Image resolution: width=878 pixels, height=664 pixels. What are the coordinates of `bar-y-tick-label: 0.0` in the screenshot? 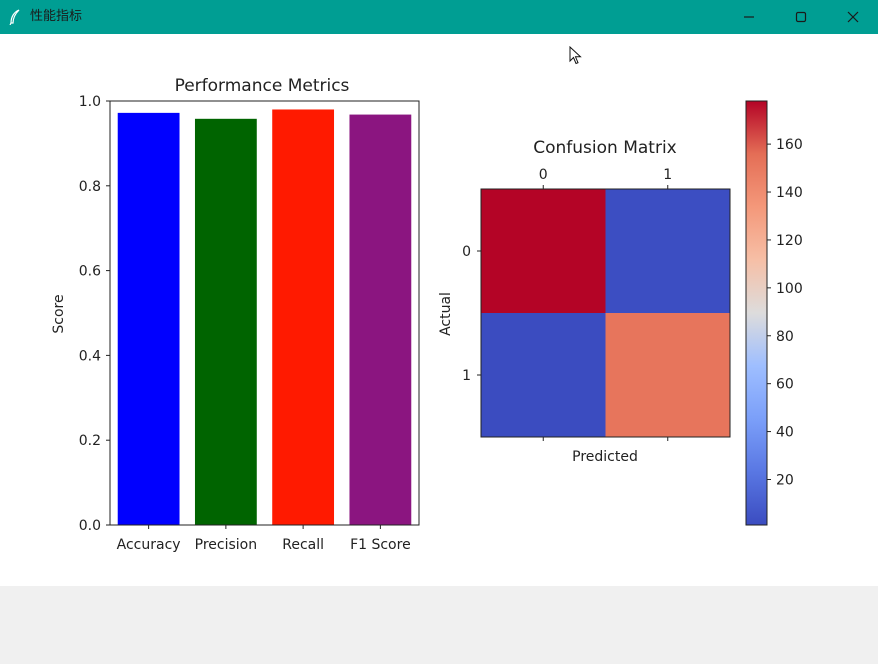 It's located at (90, 526).